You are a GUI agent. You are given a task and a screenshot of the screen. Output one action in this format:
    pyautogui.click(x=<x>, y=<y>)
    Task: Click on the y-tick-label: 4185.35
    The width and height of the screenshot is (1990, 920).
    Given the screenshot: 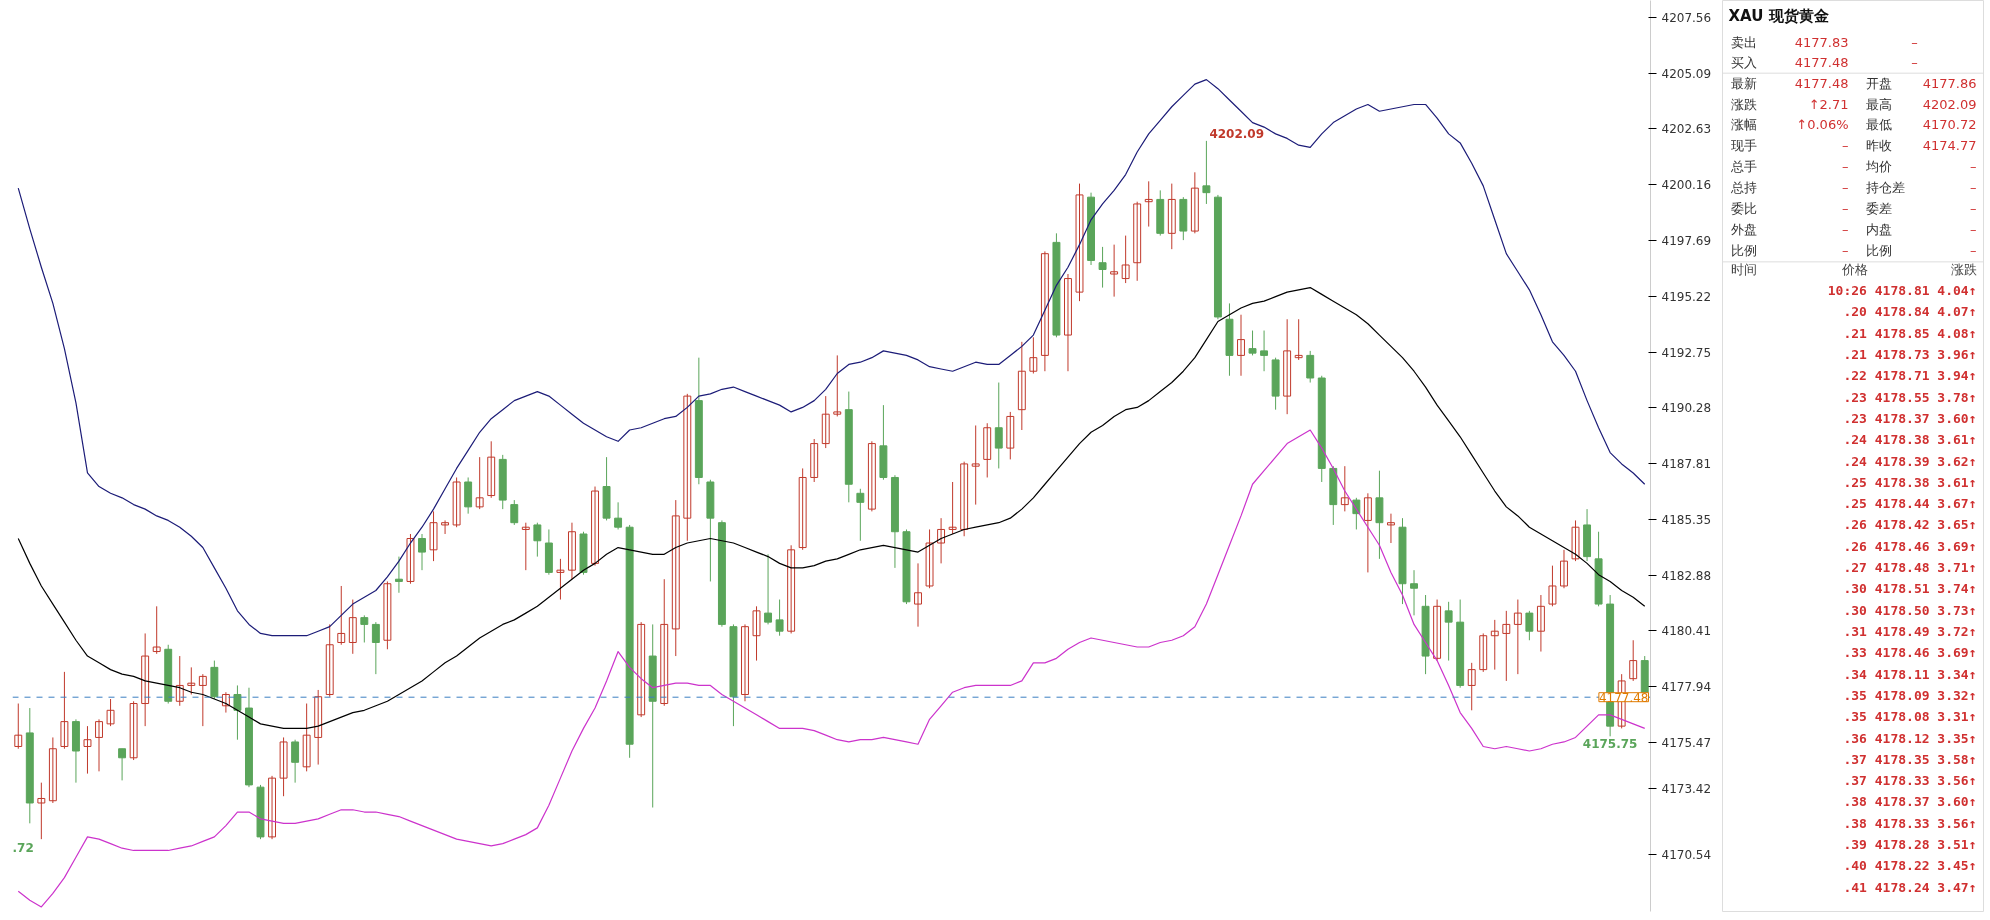 What is the action you would take?
    pyautogui.click(x=1686, y=519)
    